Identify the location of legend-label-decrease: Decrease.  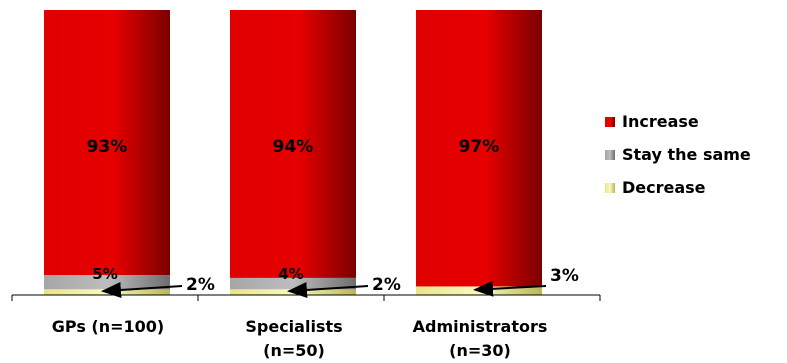
(664, 187).